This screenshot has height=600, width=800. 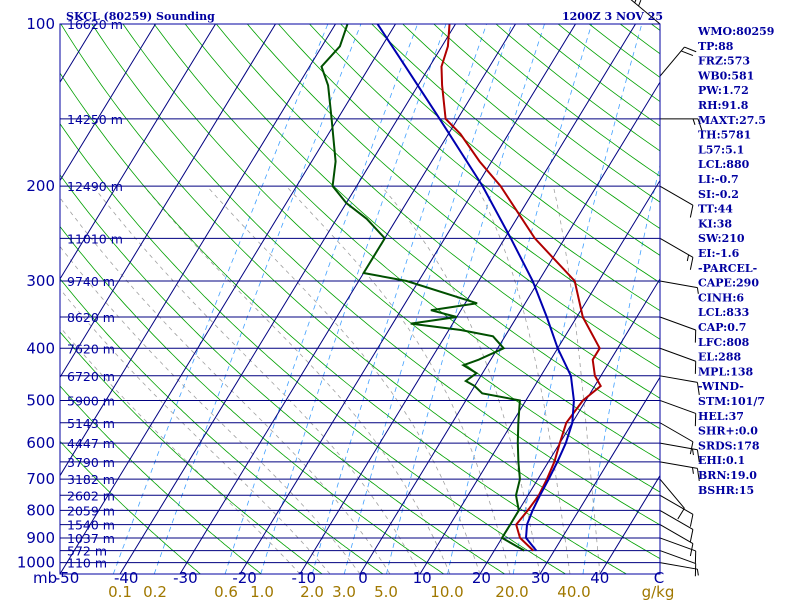 I want to click on pressure-tick-label: 600, so click(x=40, y=443).